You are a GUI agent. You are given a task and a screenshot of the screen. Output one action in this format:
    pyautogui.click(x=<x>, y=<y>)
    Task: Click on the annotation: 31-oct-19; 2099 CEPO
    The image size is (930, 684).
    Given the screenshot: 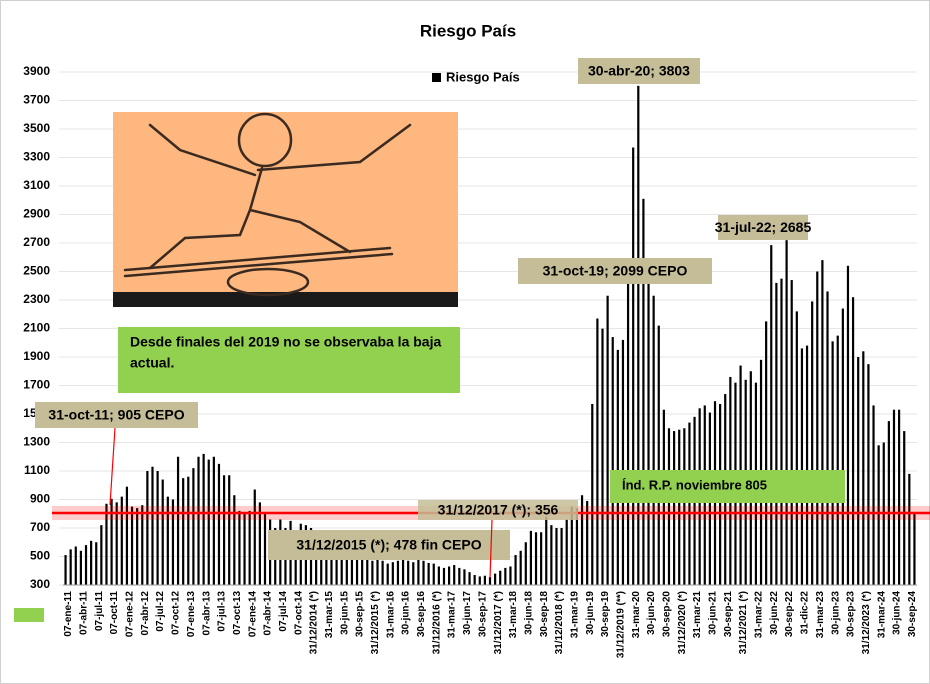 What is the action you would take?
    pyautogui.click(x=615, y=271)
    